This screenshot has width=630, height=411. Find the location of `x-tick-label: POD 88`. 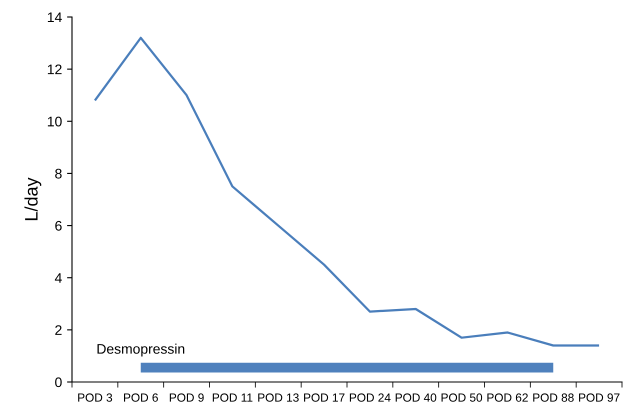

x-tick-label: POD 88 is located at coordinates (553, 397).